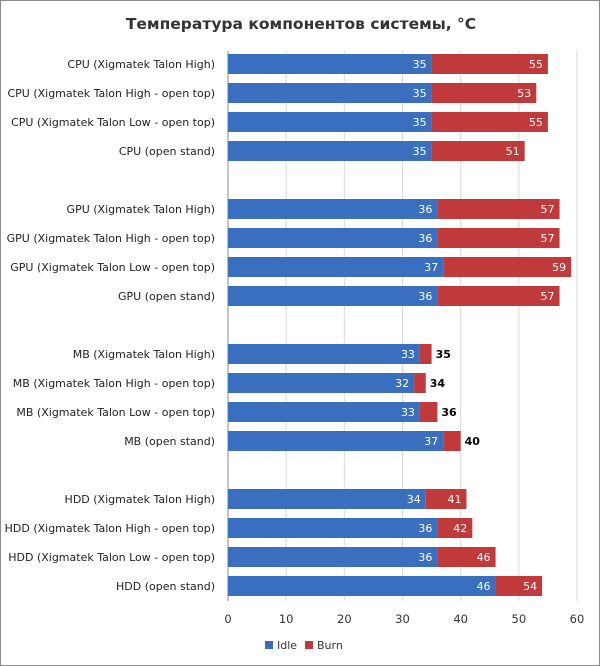  Describe the element at coordinates (559, 267) in the screenshot. I see `data-label-burn: 59` at that location.